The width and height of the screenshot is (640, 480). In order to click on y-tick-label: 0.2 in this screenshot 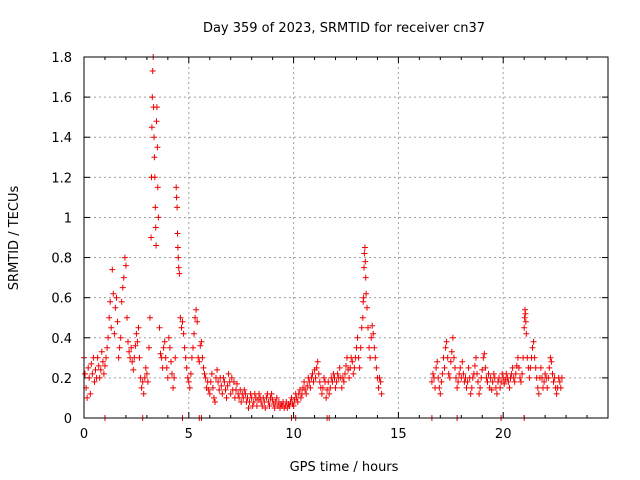, I will do `click(61, 379)`.